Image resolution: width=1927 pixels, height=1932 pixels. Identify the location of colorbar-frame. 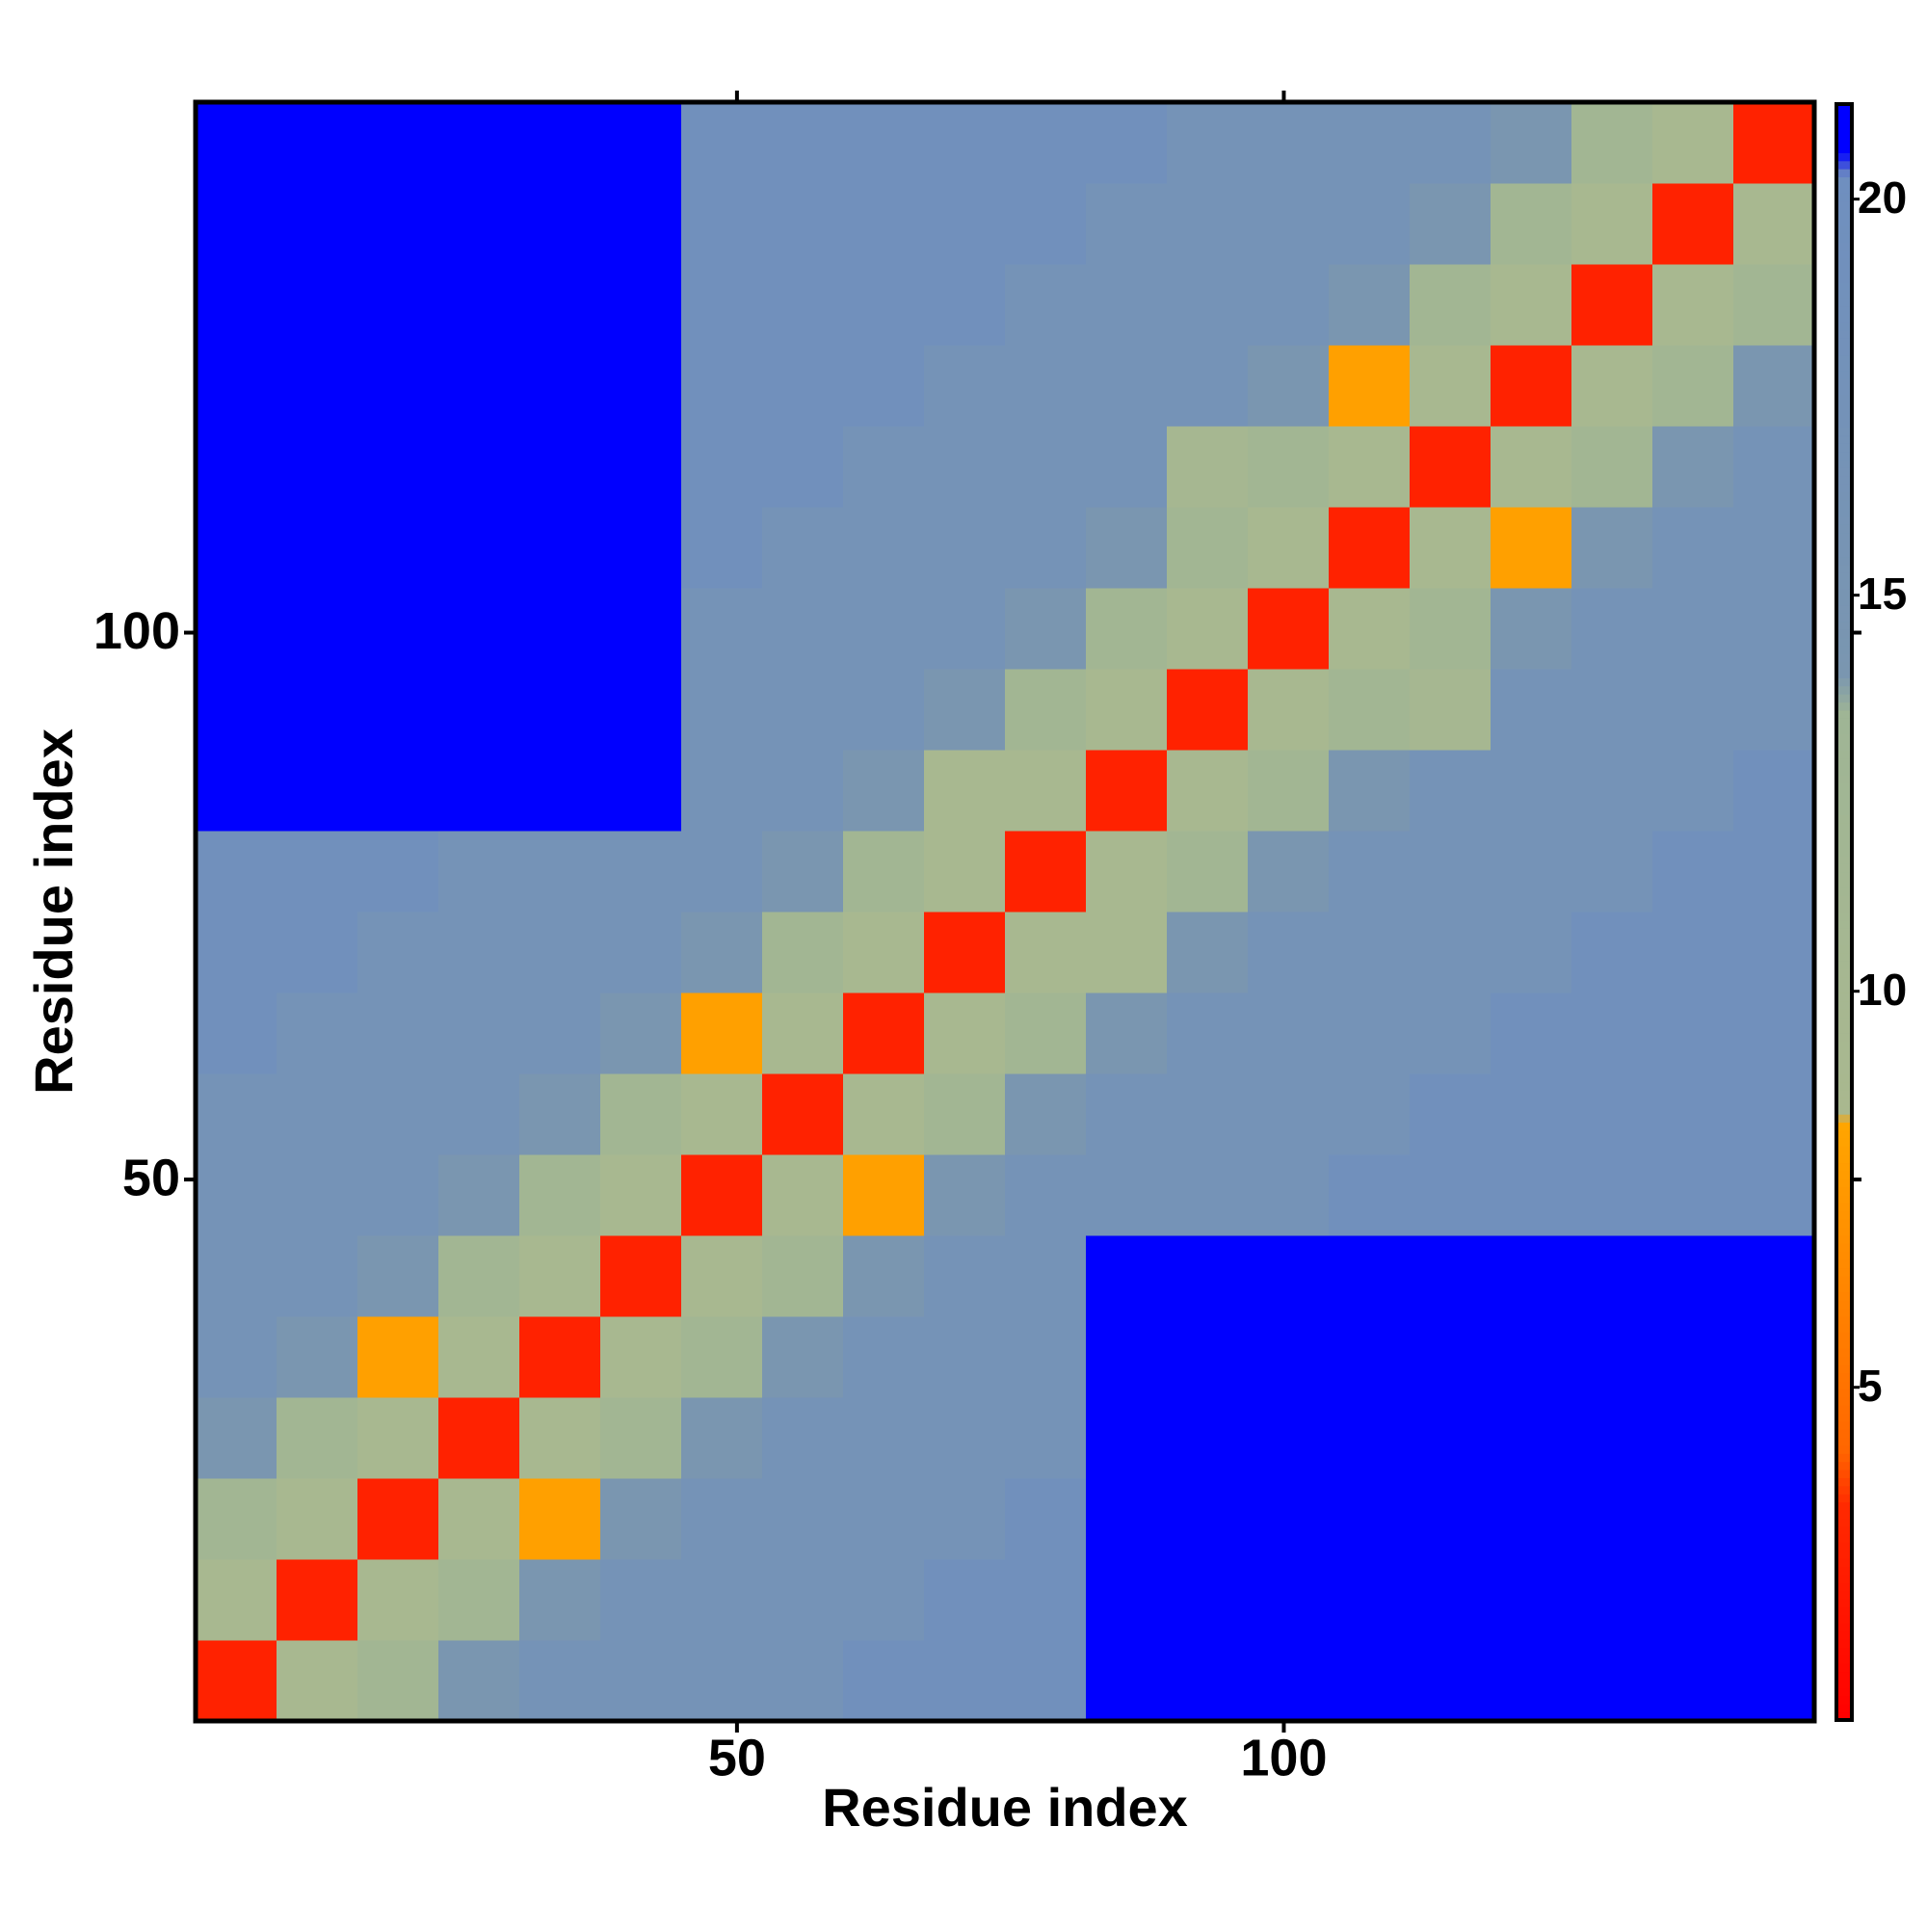
(1845, 912).